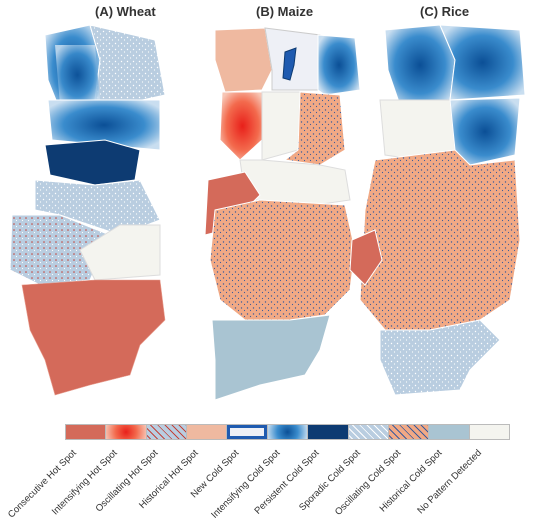  What do you see at coordinates (282, 260) in the screenshot?
I see `maize-region-oscillating-cold-south` at bounding box center [282, 260].